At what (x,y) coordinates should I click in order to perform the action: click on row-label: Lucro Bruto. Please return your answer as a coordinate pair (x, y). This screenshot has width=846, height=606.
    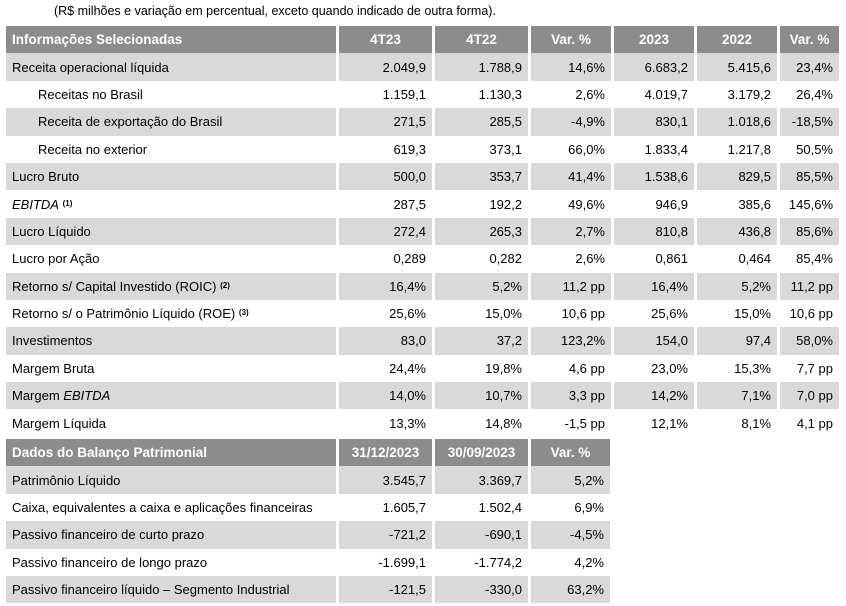
    Looking at the image, I should click on (172, 176).